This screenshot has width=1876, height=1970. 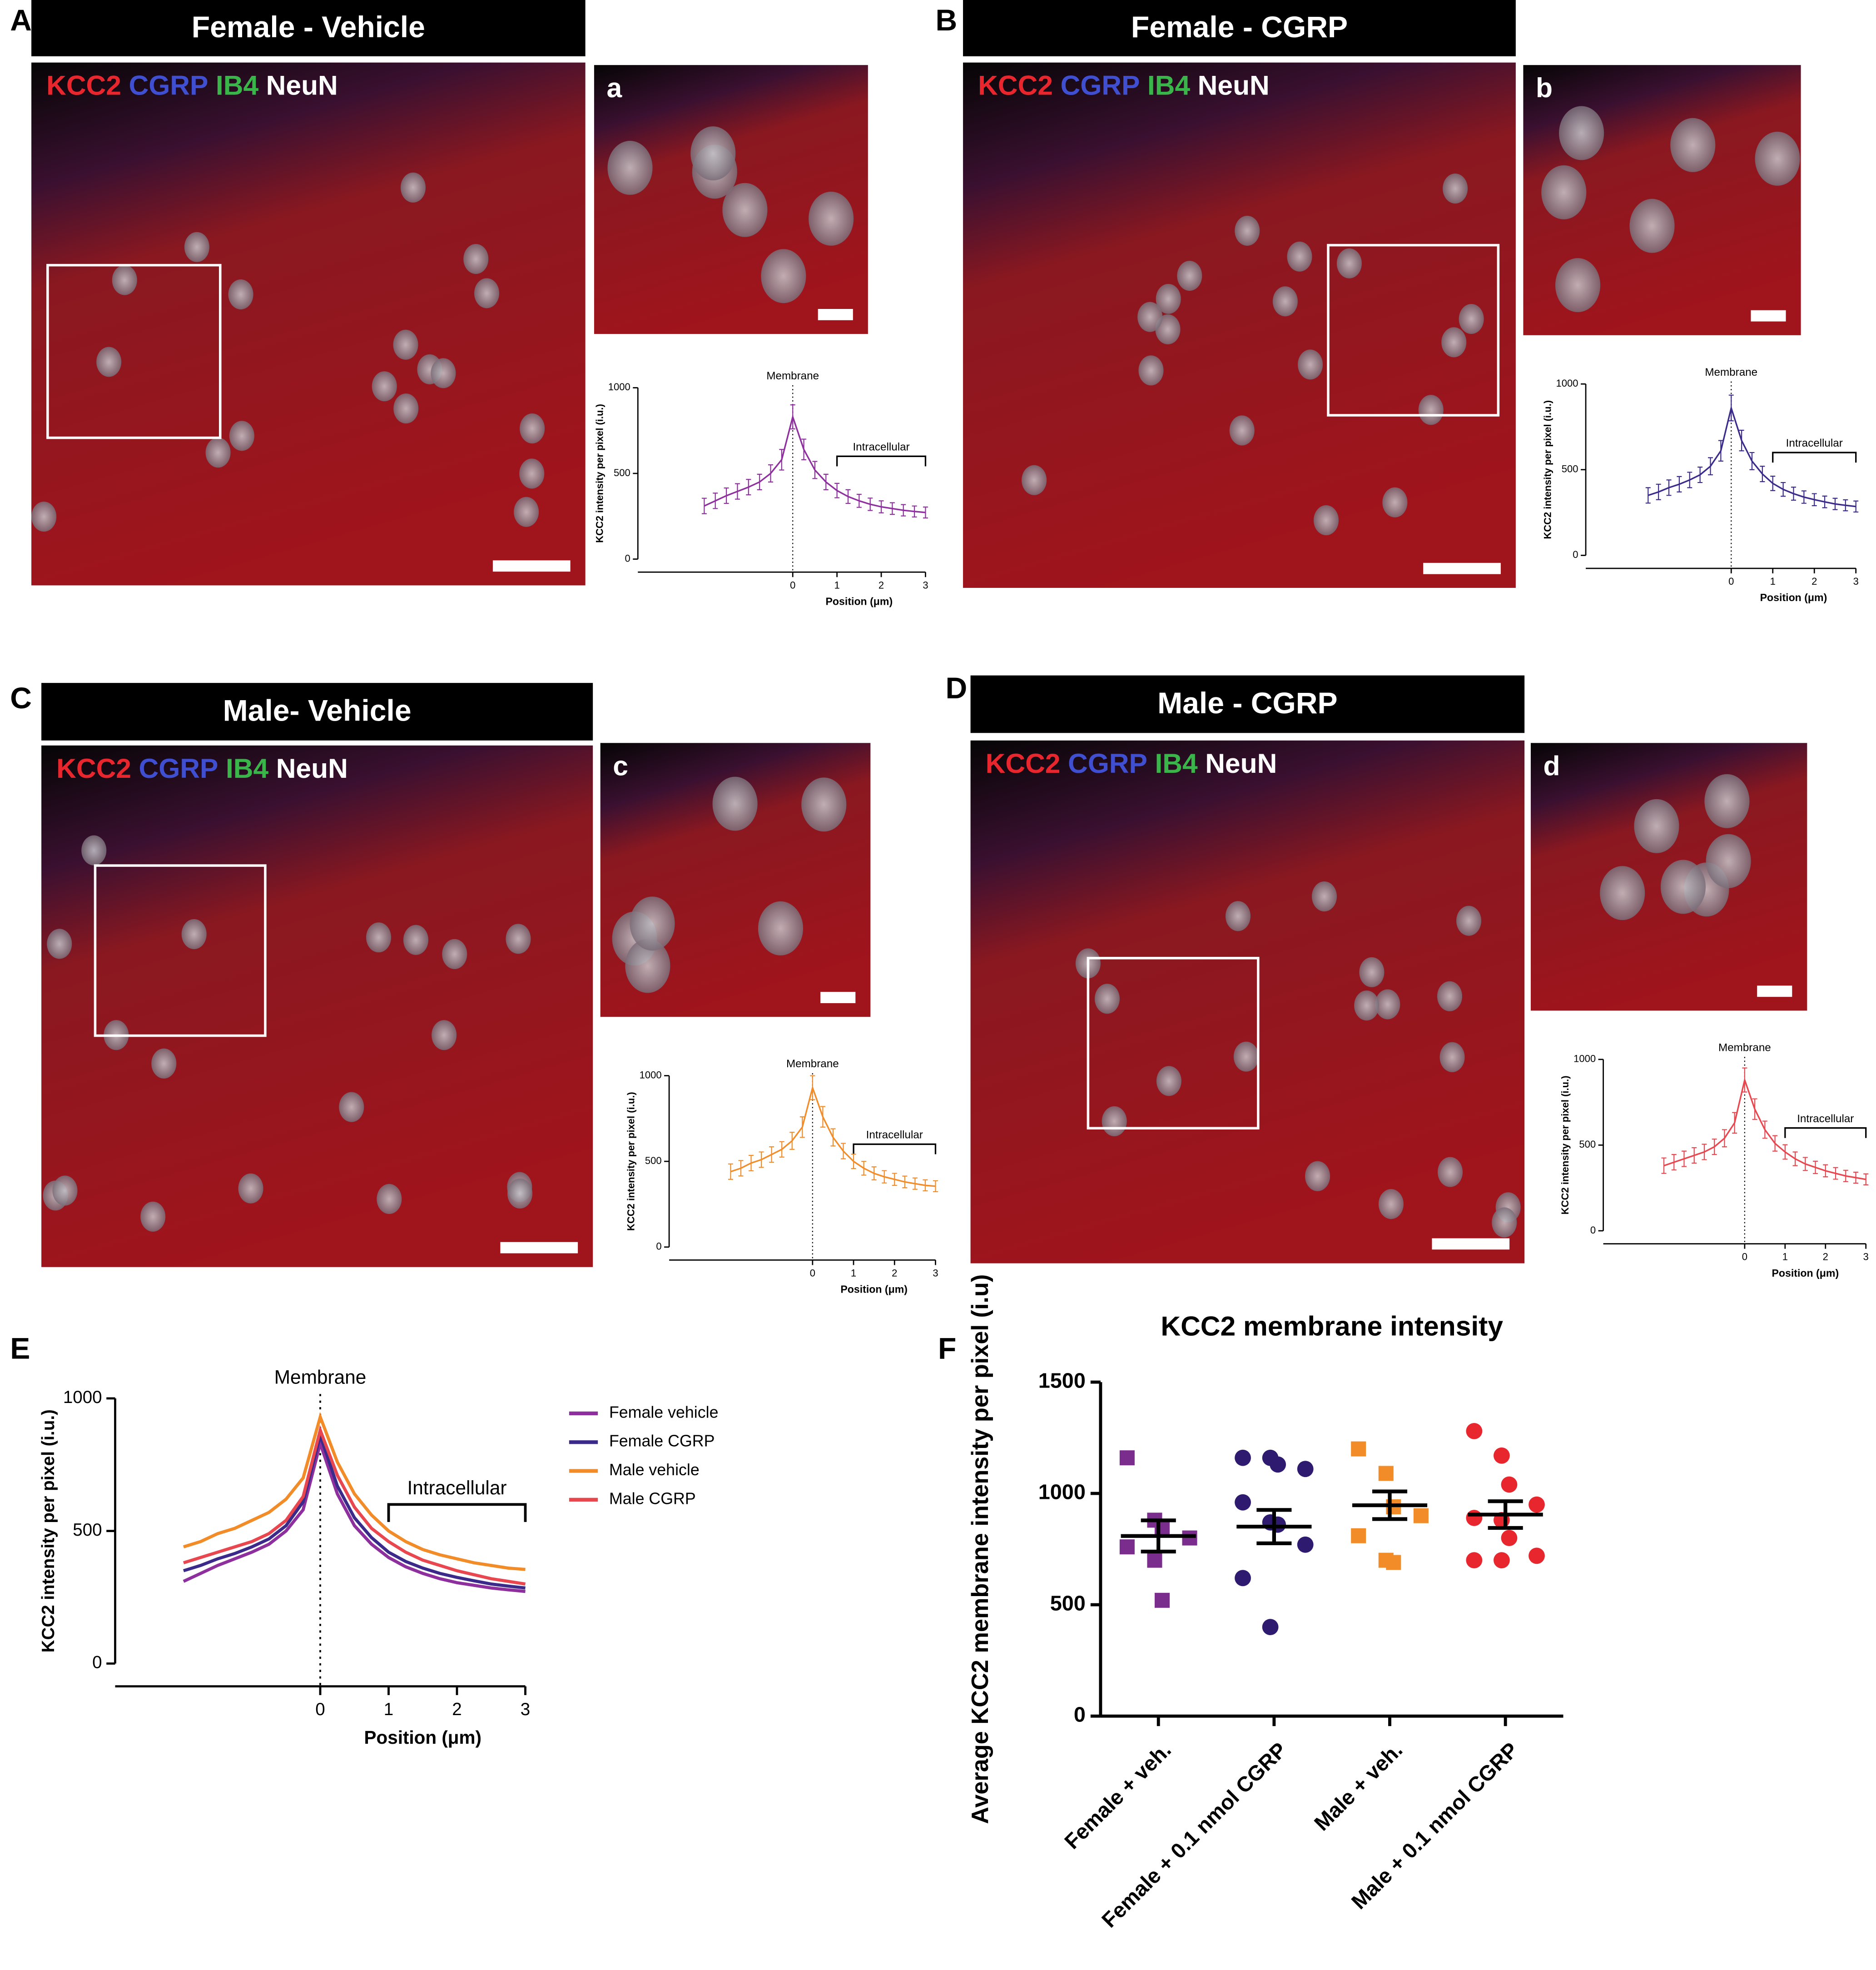 What do you see at coordinates (1068, 1603) in the screenshot?
I see `y-tick-label: 500` at bounding box center [1068, 1603].